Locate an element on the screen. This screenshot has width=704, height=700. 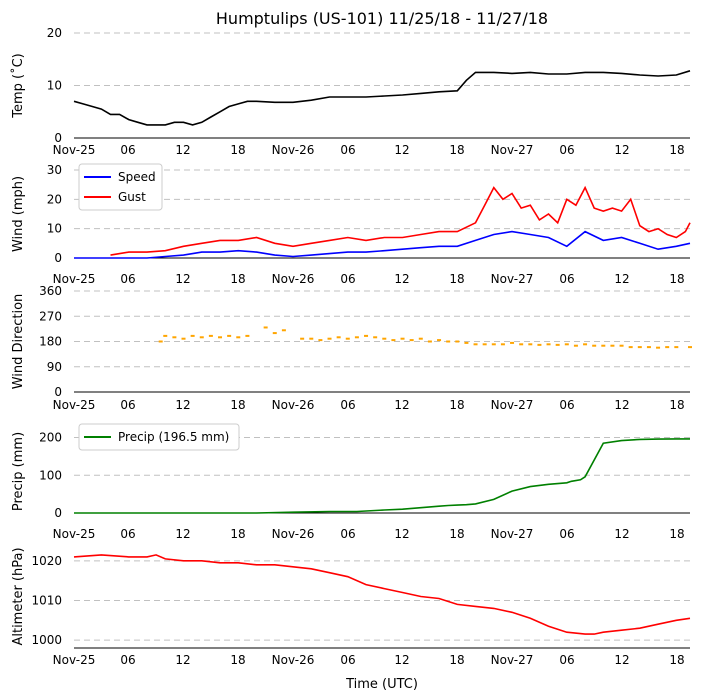
y-tick-label: 1010 is located at coordinates (46, 600).